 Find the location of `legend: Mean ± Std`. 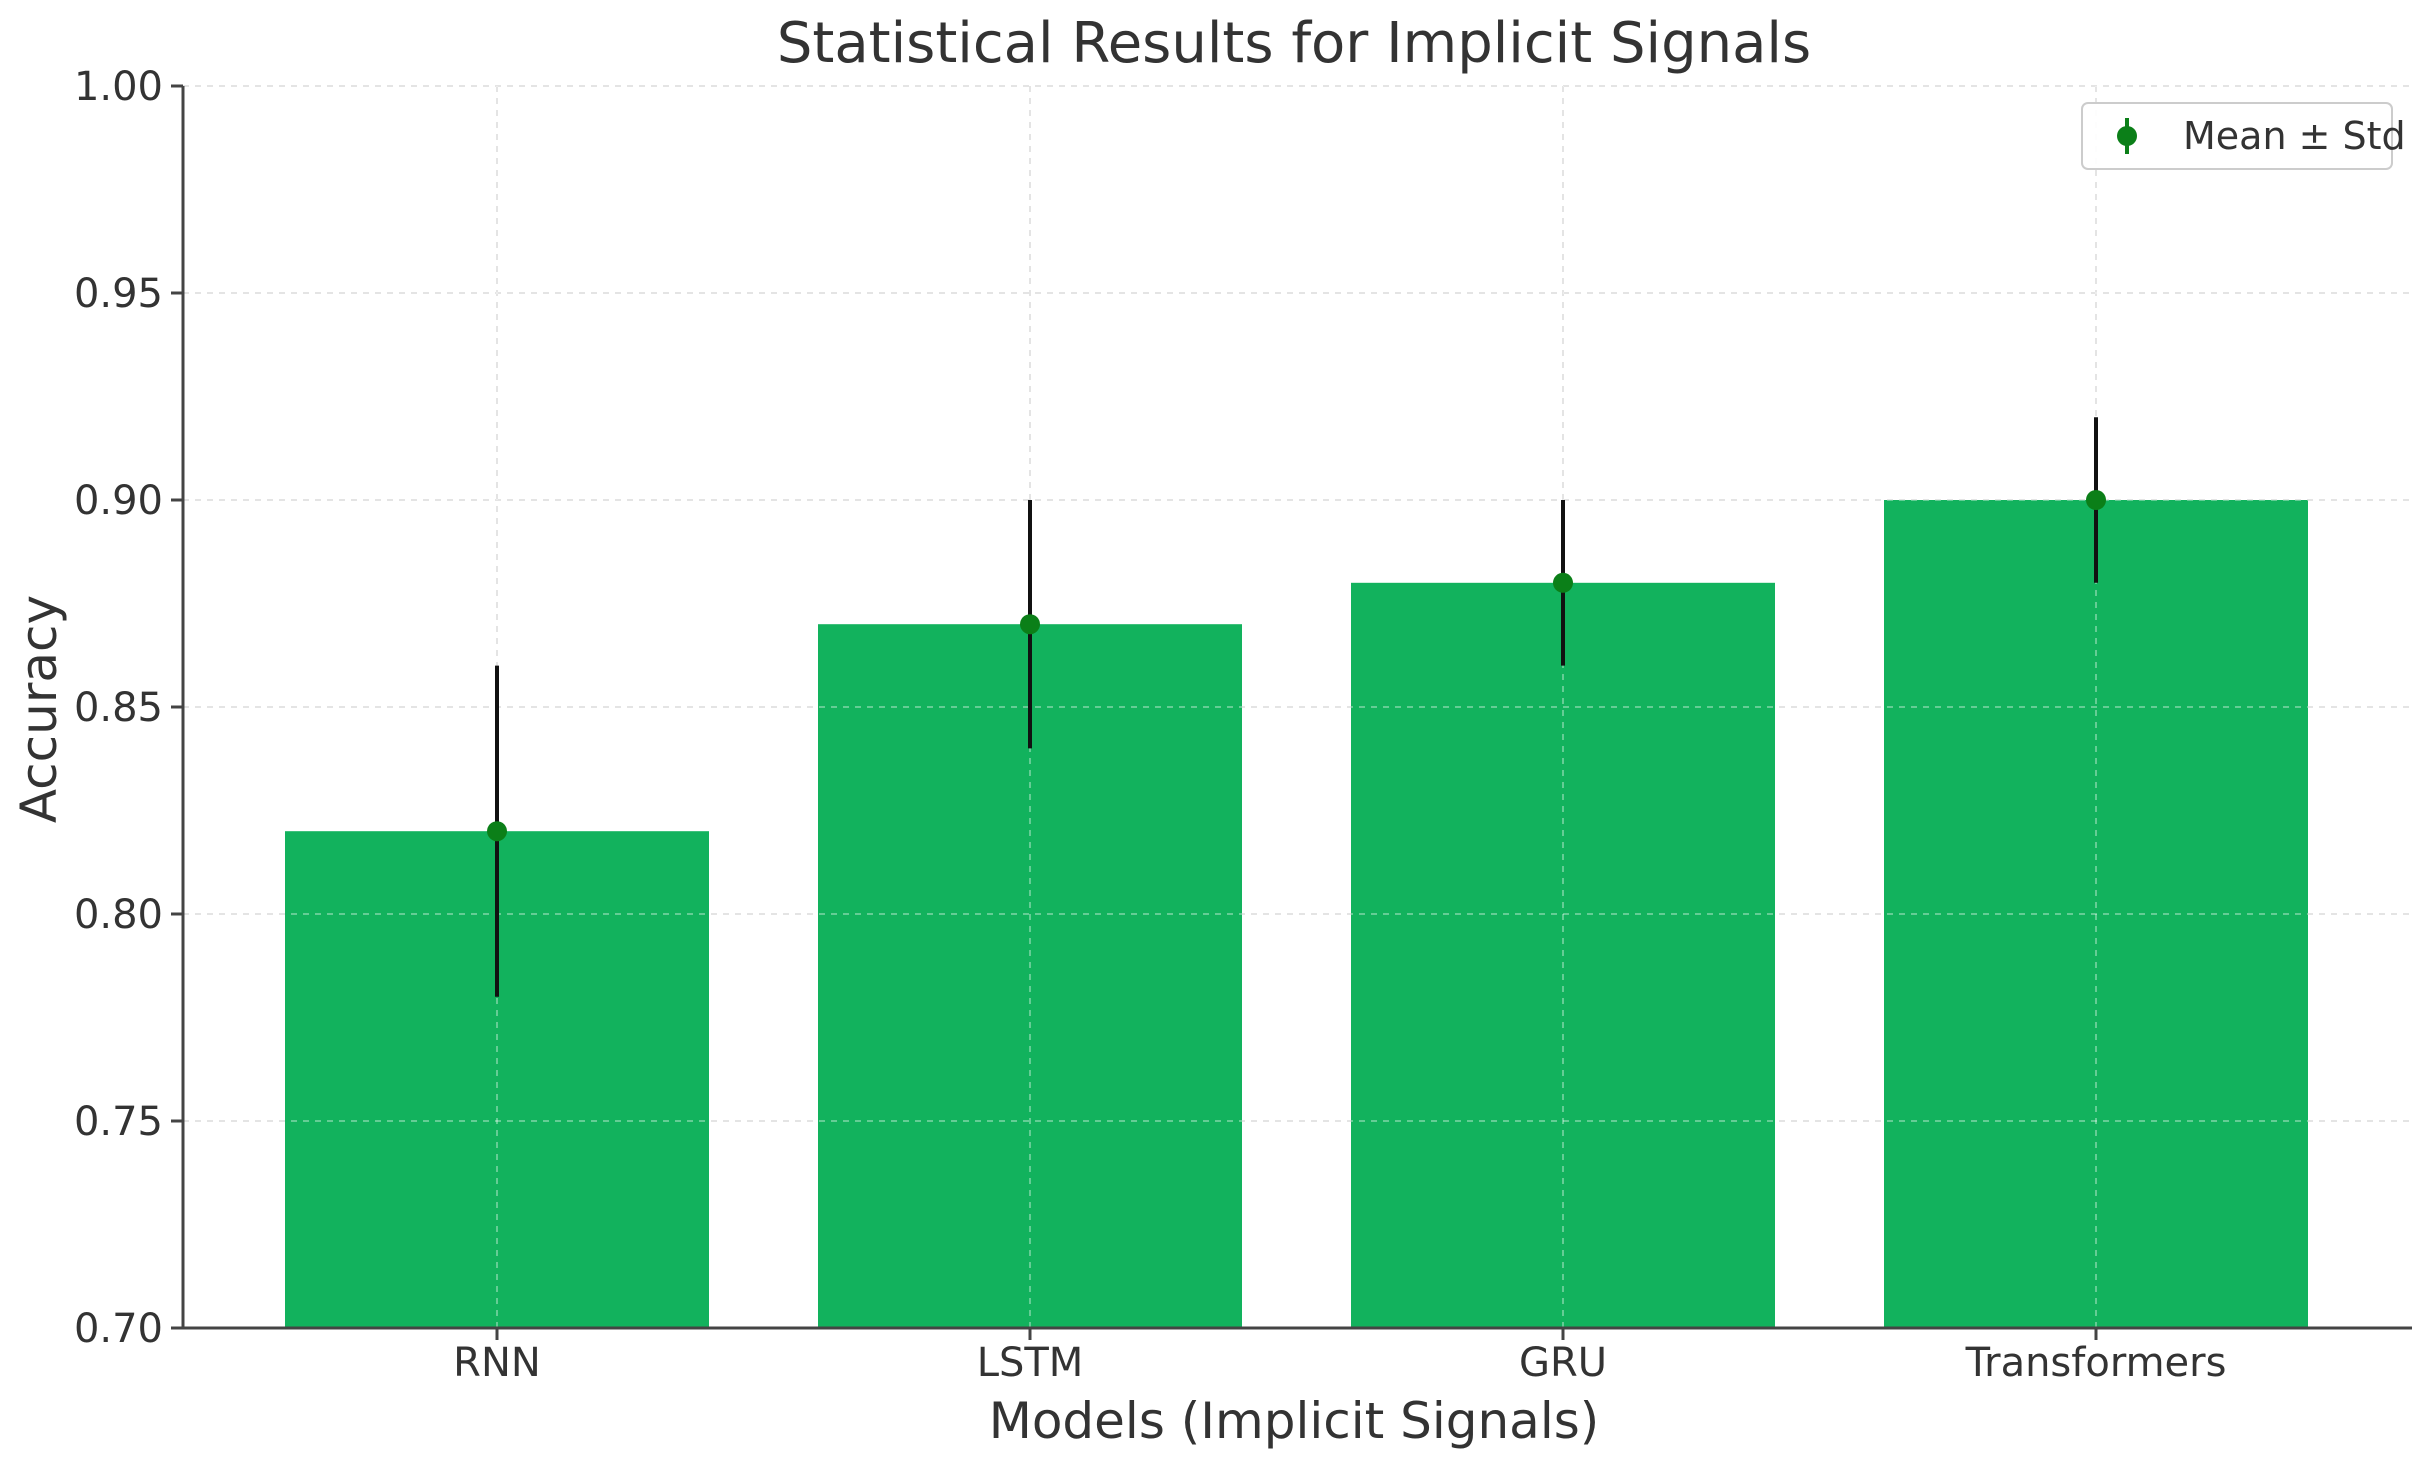

legend: Mean ± Std is located at coordinates (2243, 136).